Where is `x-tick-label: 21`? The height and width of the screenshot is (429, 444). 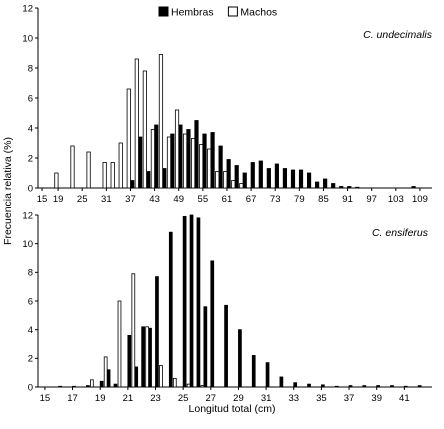 x-tick-label: 21 is located at coordinates (128, 398).